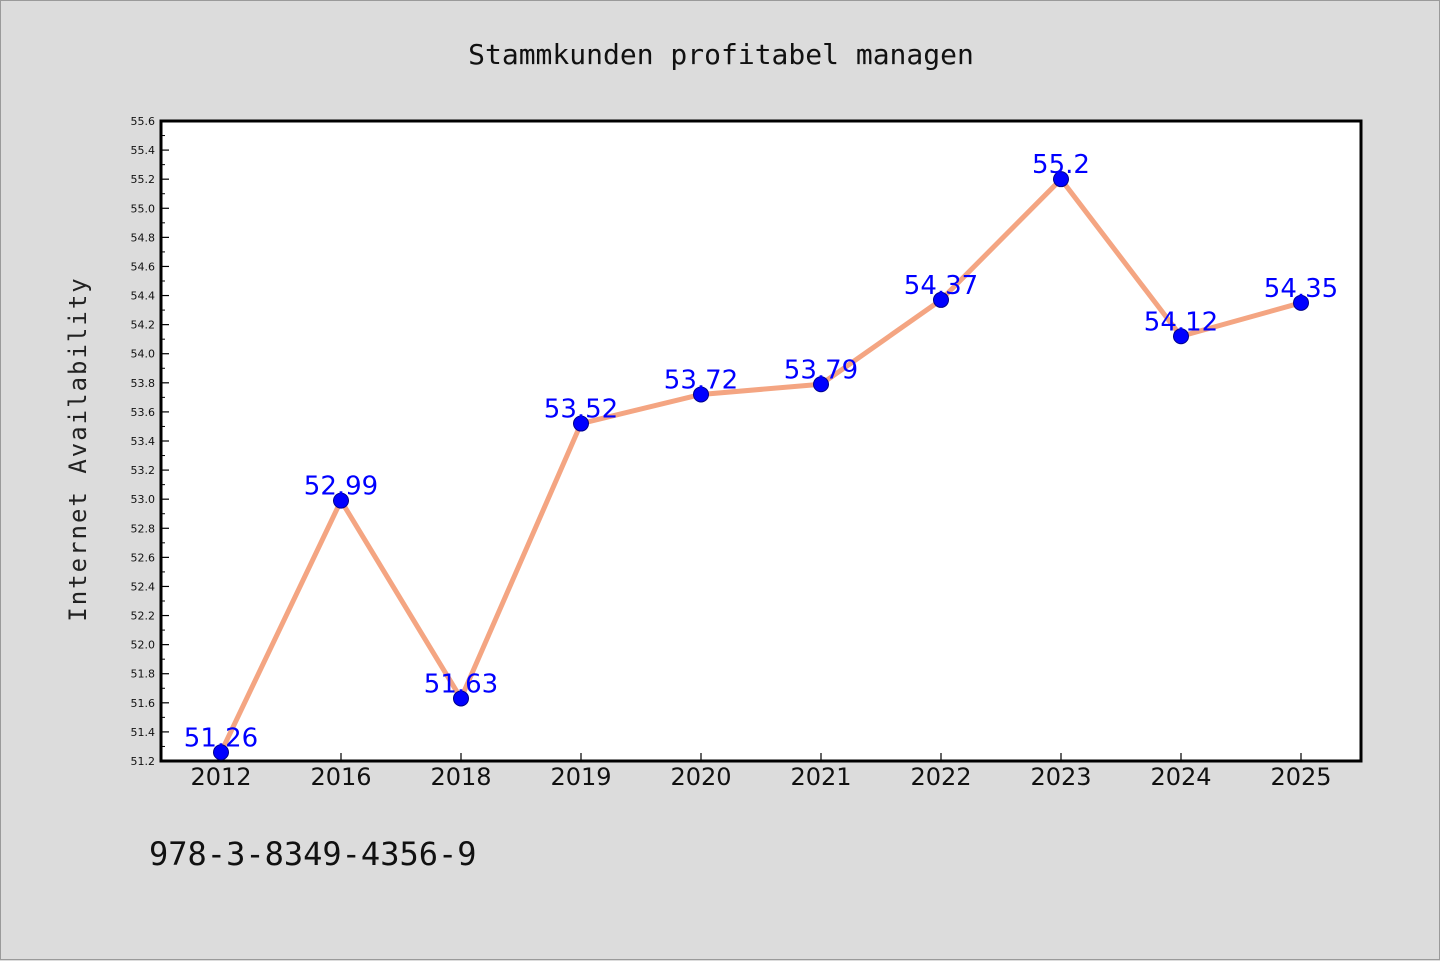  Describe the element at coordinates (1301, 289) in the screenshot. I see `data-label: 54.35` at that location.